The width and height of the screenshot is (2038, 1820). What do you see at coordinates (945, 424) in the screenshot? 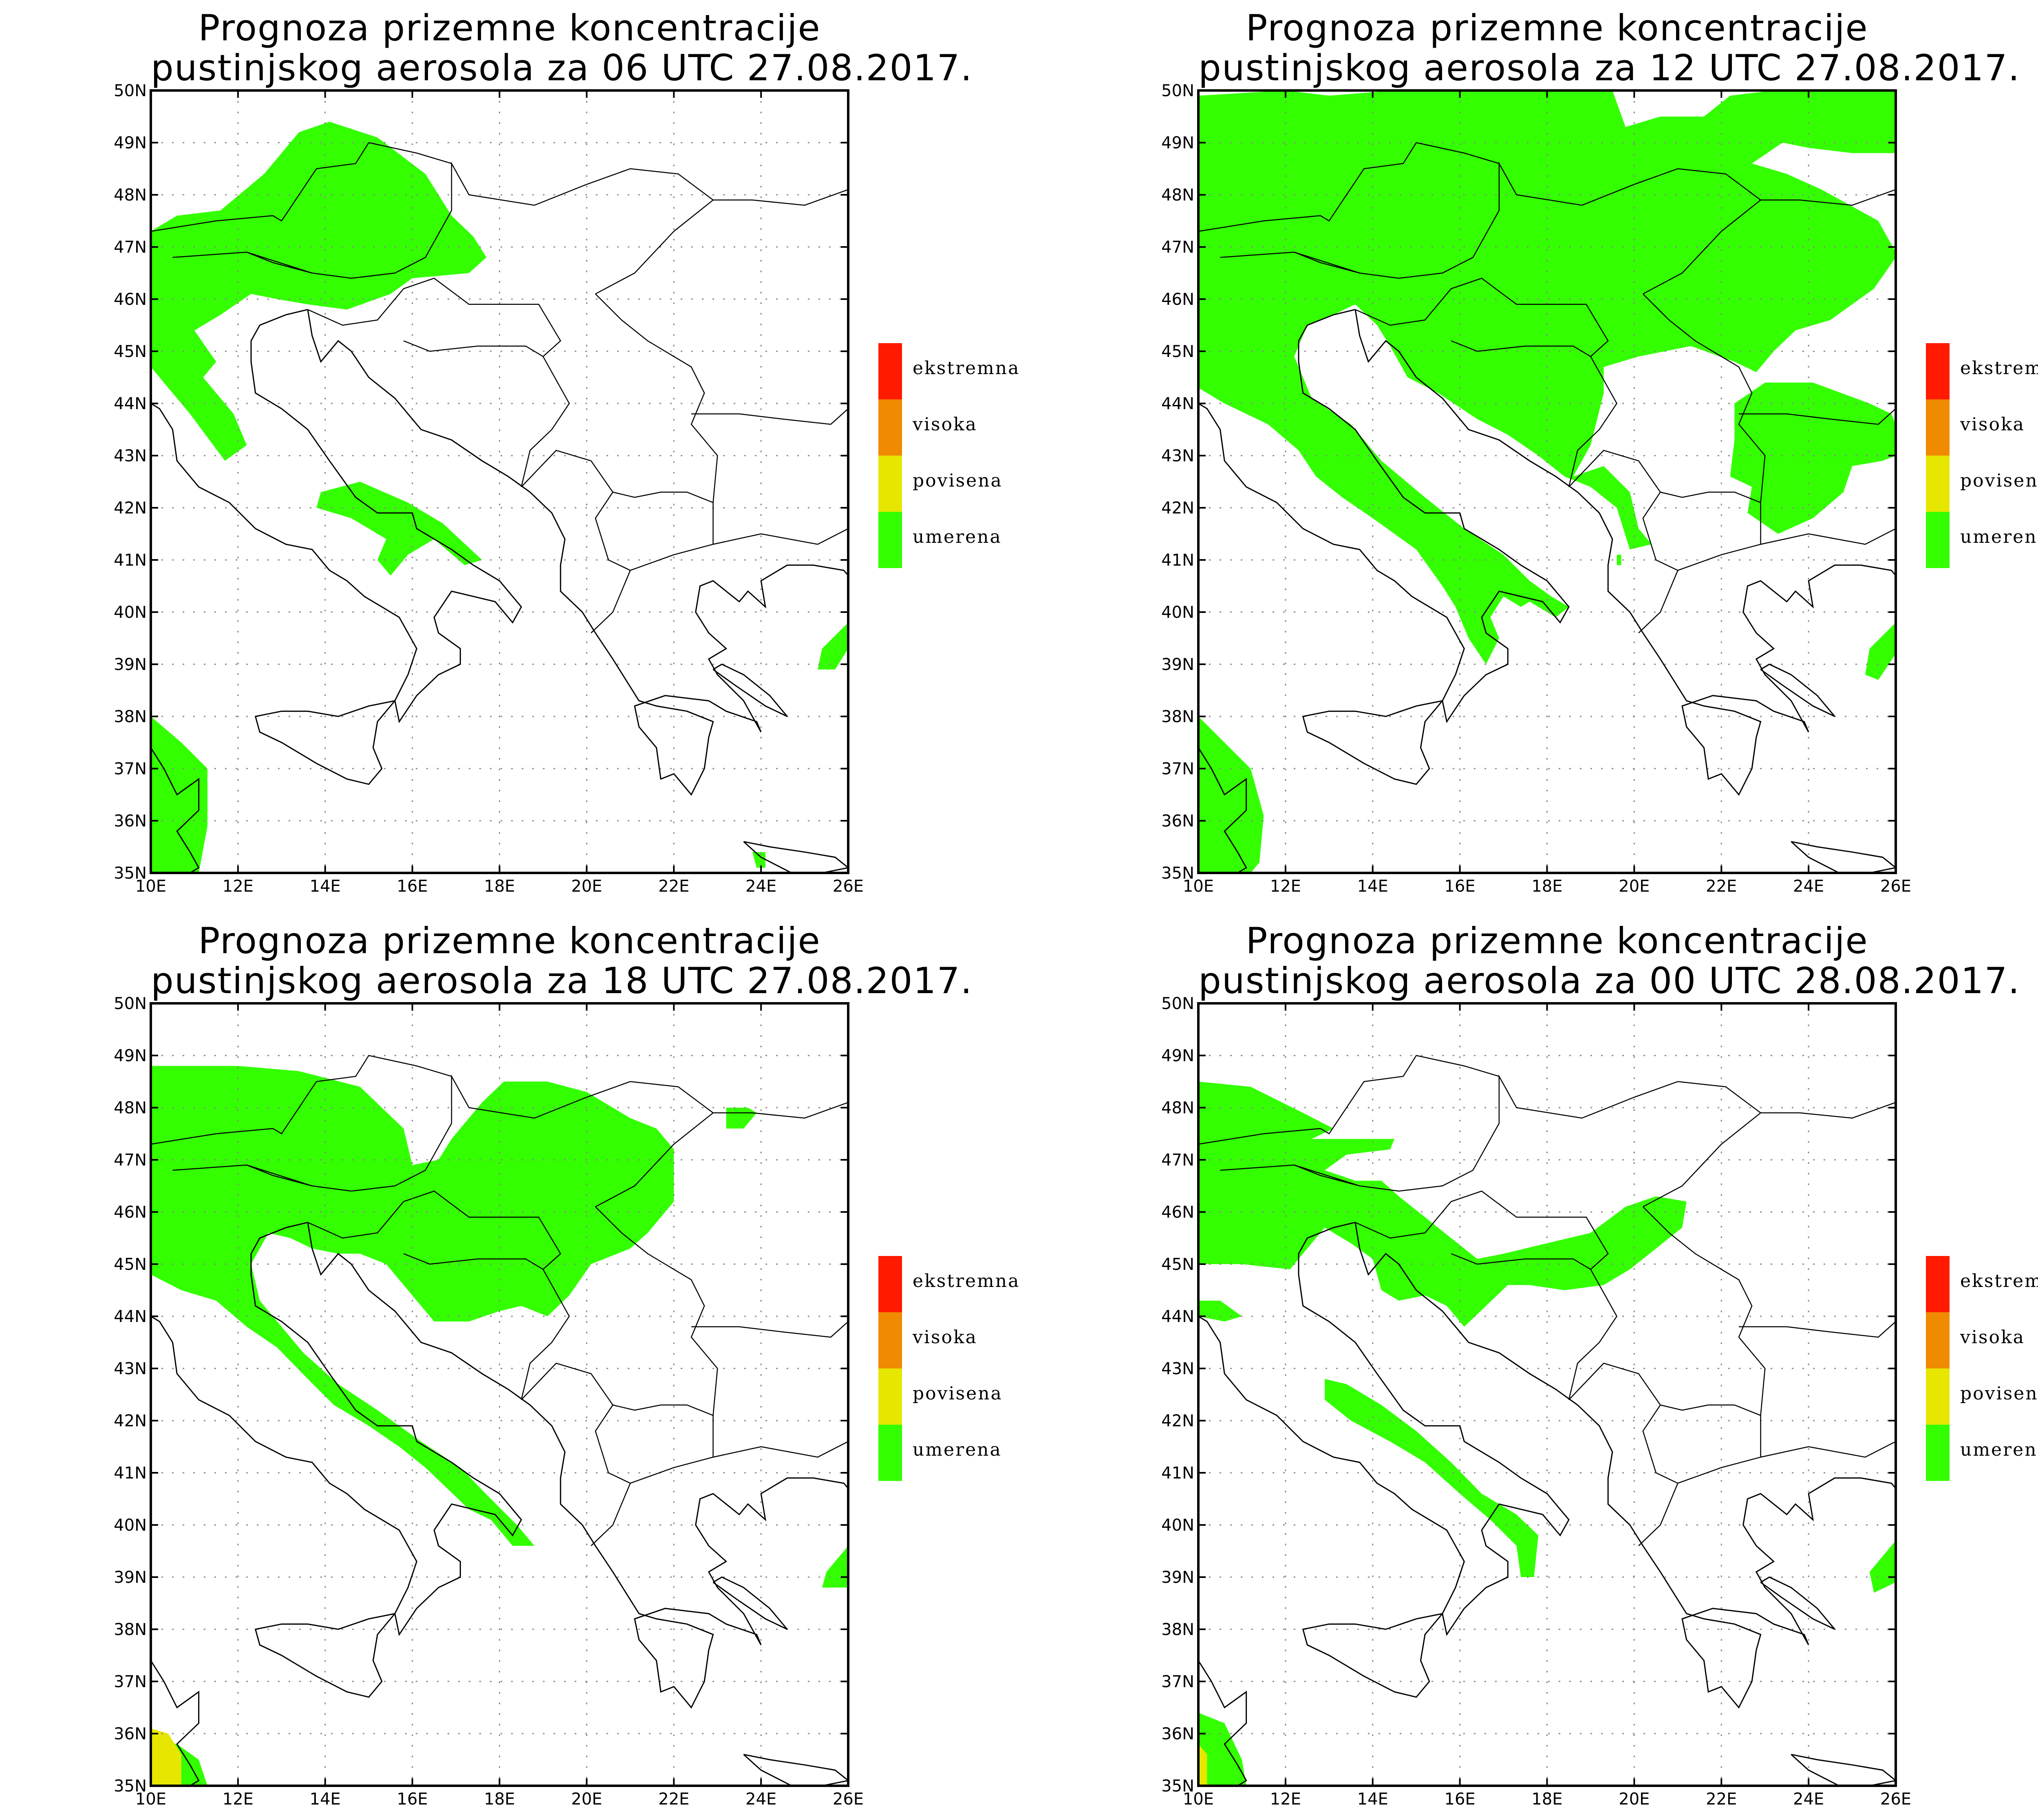
I see `legend-label: visoka` at bounding box center [945, 424].